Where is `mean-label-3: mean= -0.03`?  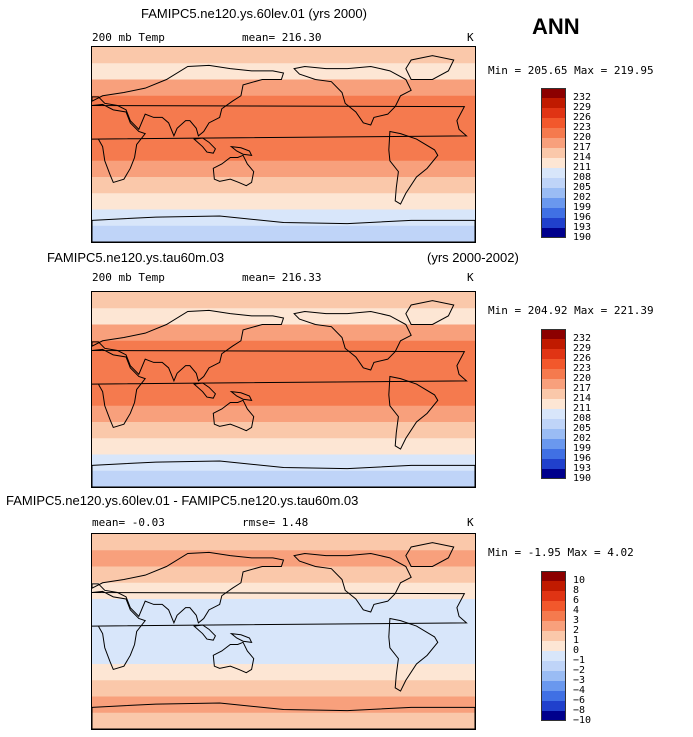 mean-label-3: mean= -0.03 is located at coordinates (128, 522).